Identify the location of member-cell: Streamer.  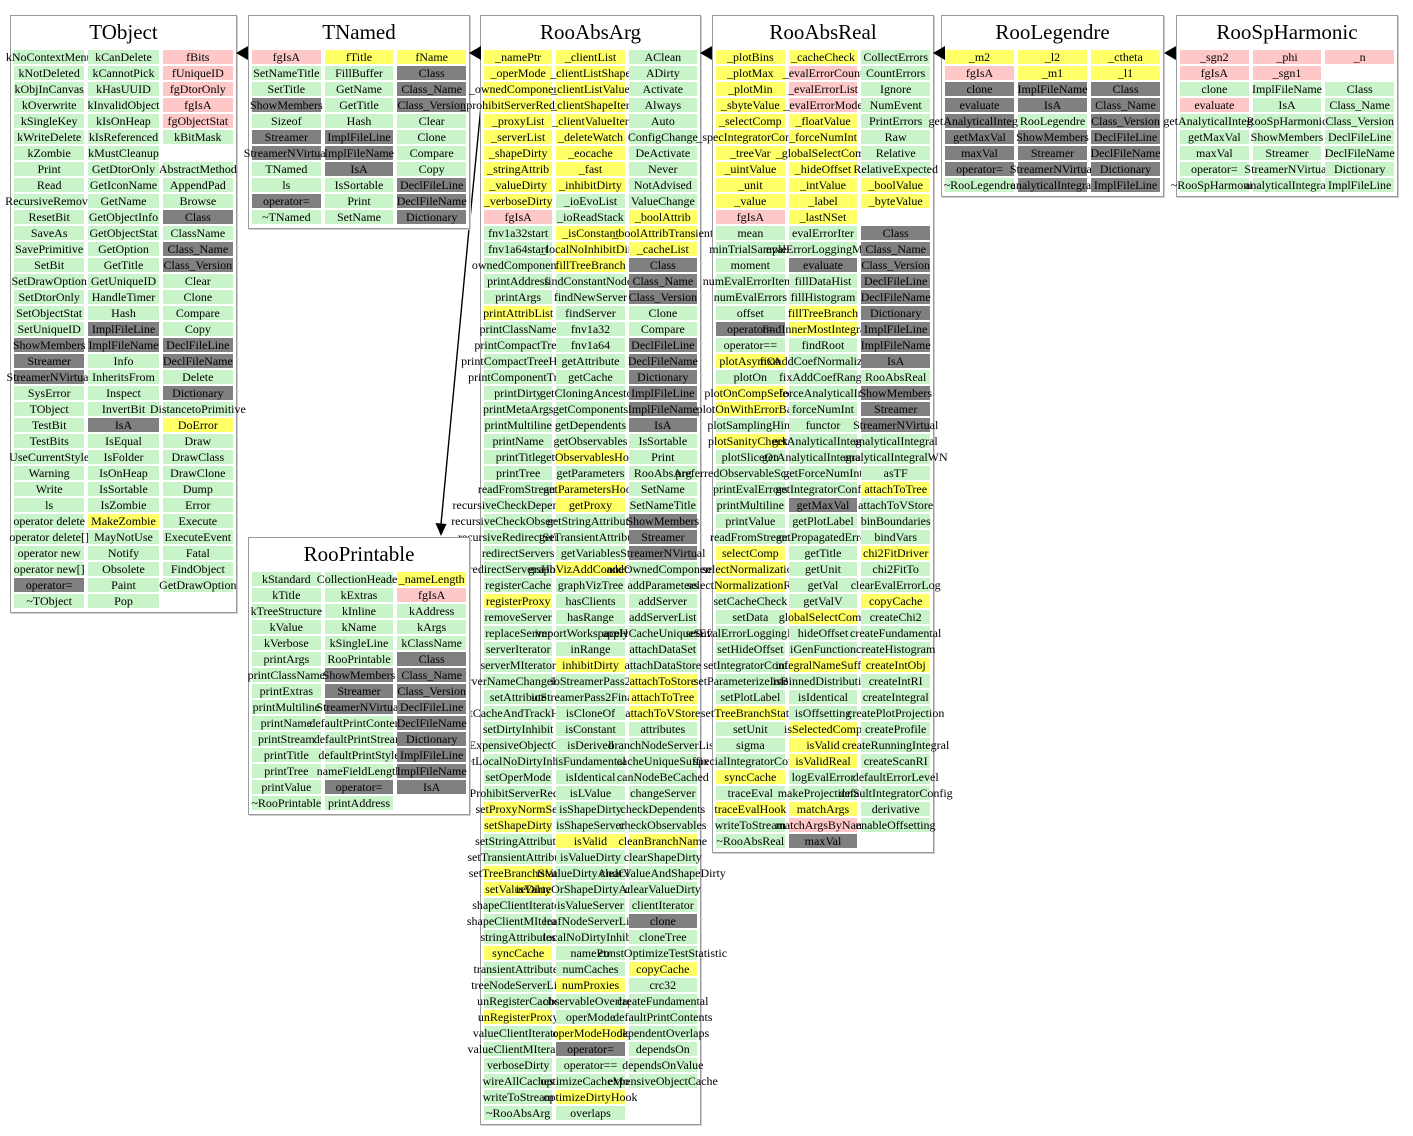
(662, 537).